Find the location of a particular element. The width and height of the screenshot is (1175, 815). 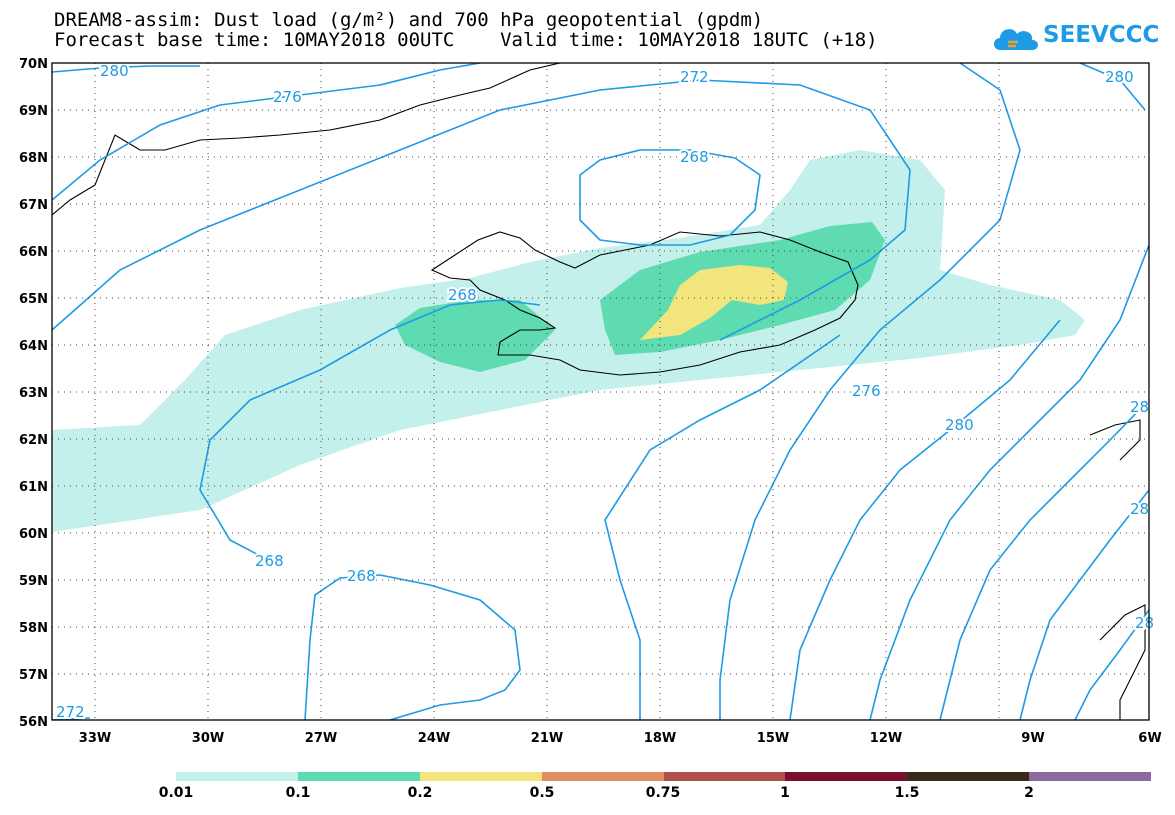

contour-268-south is located at coordinates (412, 647).